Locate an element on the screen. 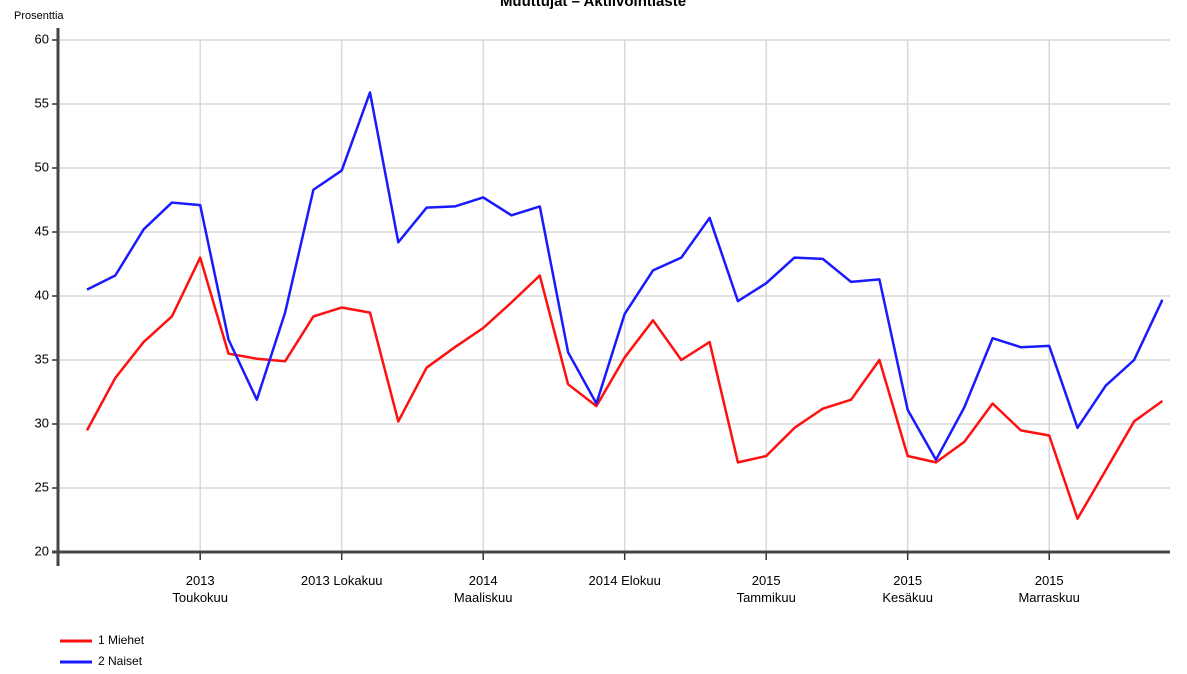 This screenshot has width=1187, height=674. y-tick-label: 60 is located at coordinates (42, 38).